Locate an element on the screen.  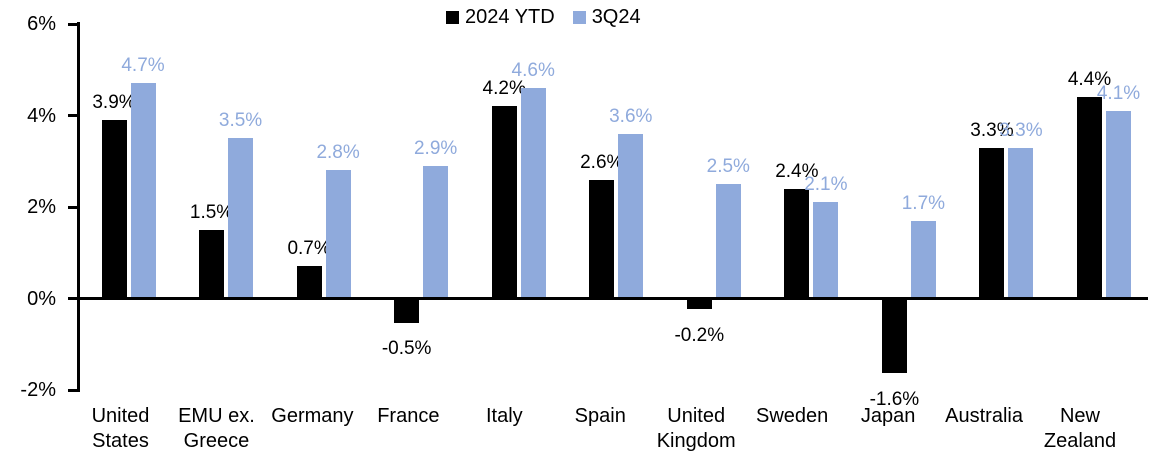
category-label-france: France is located at coordinates (408, 416).